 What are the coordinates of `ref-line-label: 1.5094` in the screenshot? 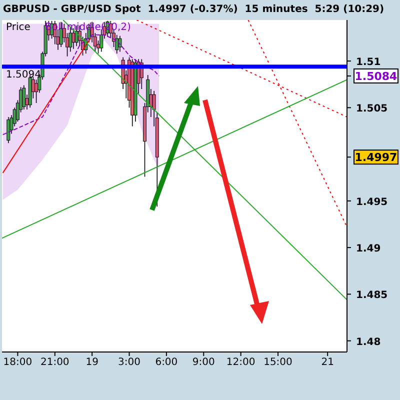 It's located at (23, 75).